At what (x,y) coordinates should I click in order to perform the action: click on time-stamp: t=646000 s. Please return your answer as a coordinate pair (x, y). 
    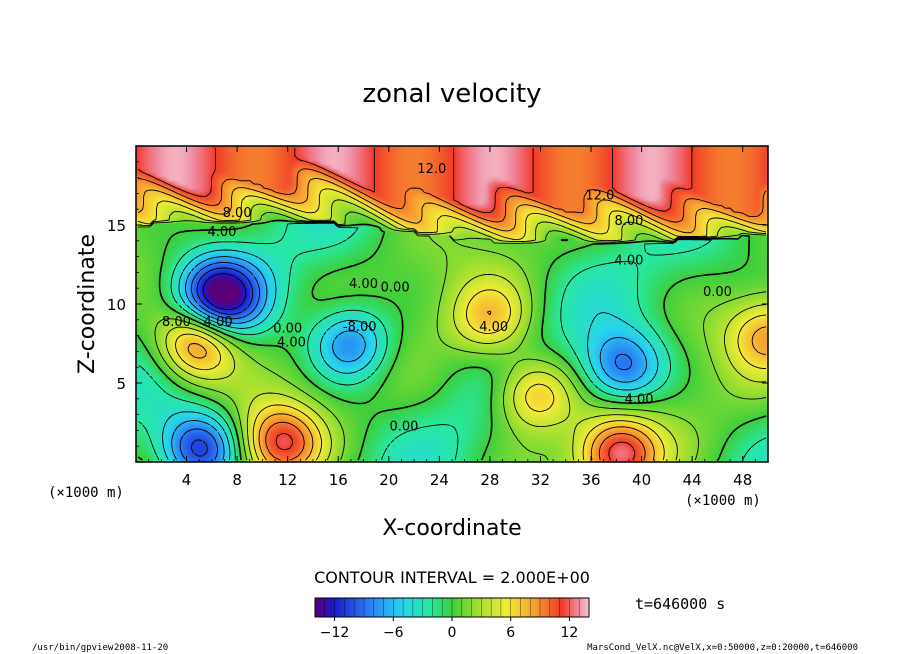
    Looking at the image, I should click on (680, 604).